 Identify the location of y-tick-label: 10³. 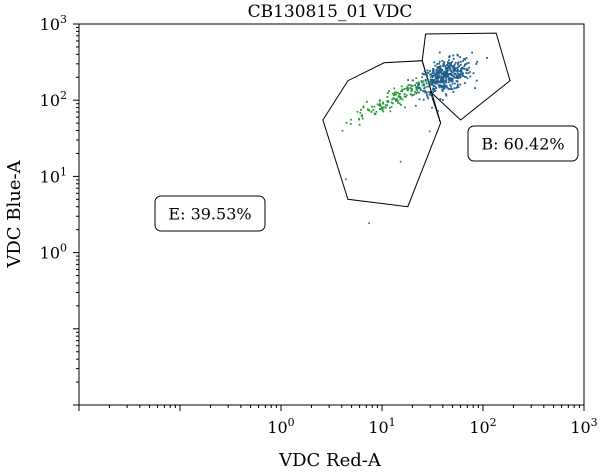
(53, 23).